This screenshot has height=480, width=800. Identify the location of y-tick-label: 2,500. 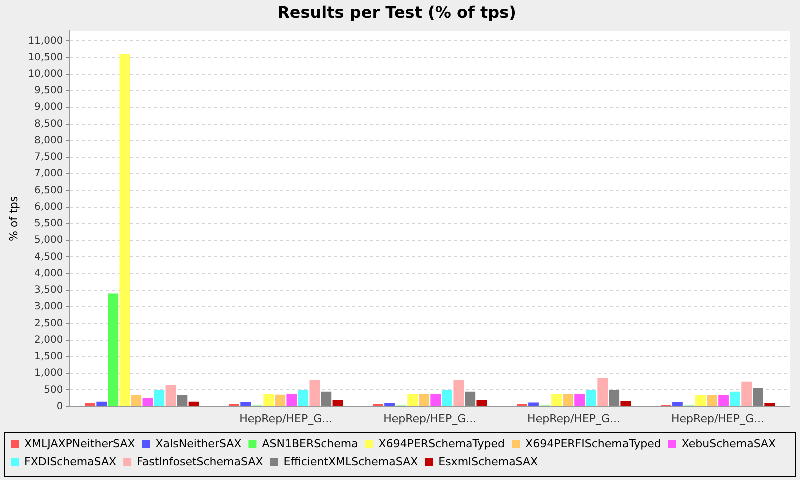
(49, 324).